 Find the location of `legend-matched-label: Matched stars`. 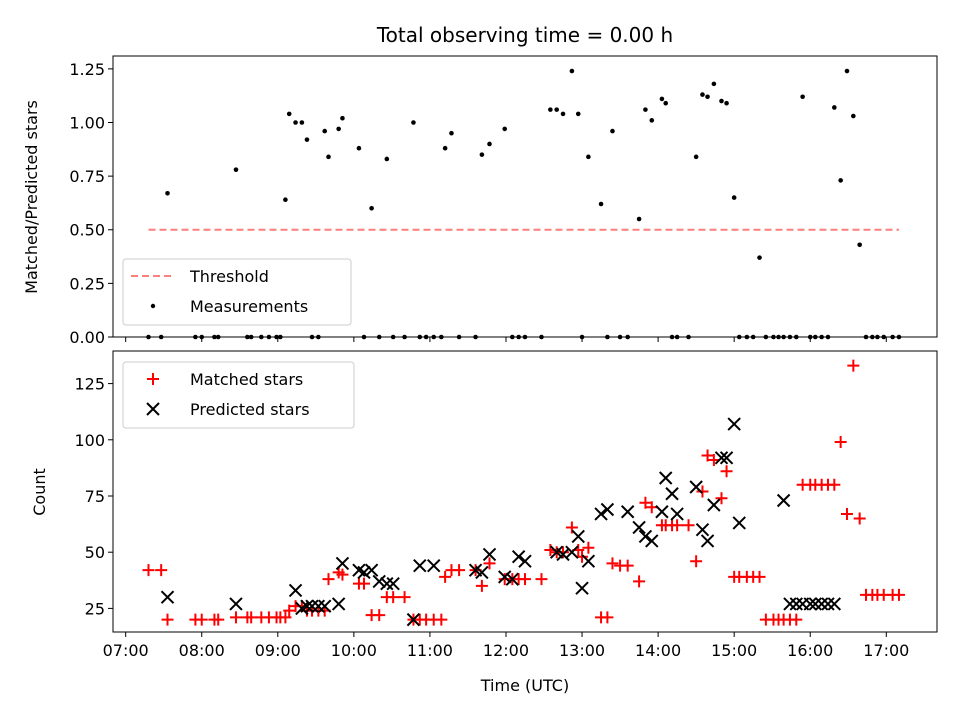

legend-matched-label: Matched stars is located at coordinates (246, 379).